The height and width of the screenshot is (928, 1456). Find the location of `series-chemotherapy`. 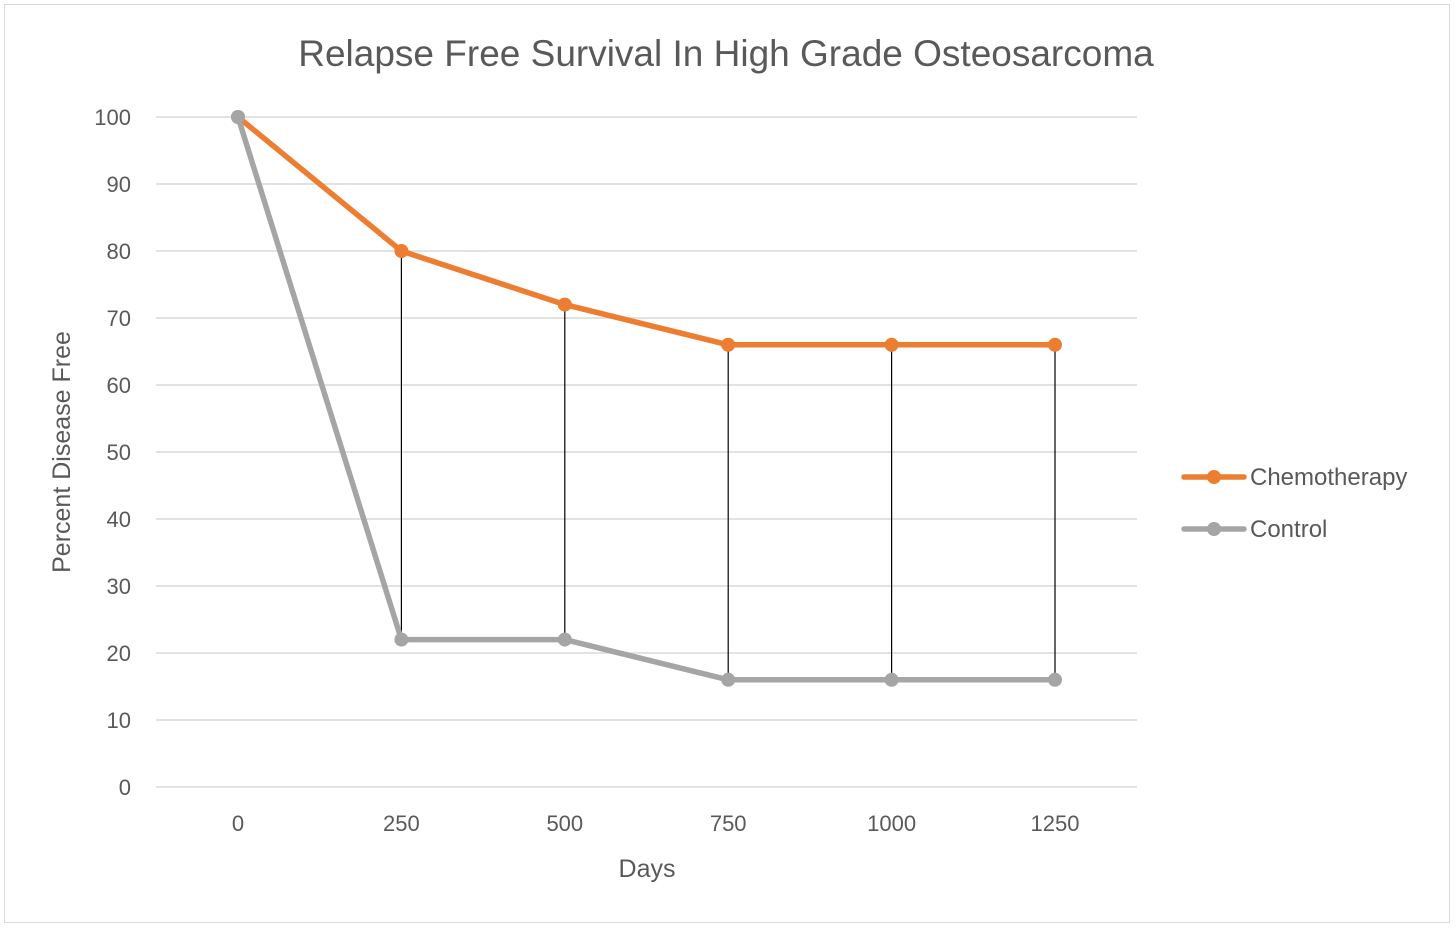

series-chemotherapy is located at coordinates (646, 231).